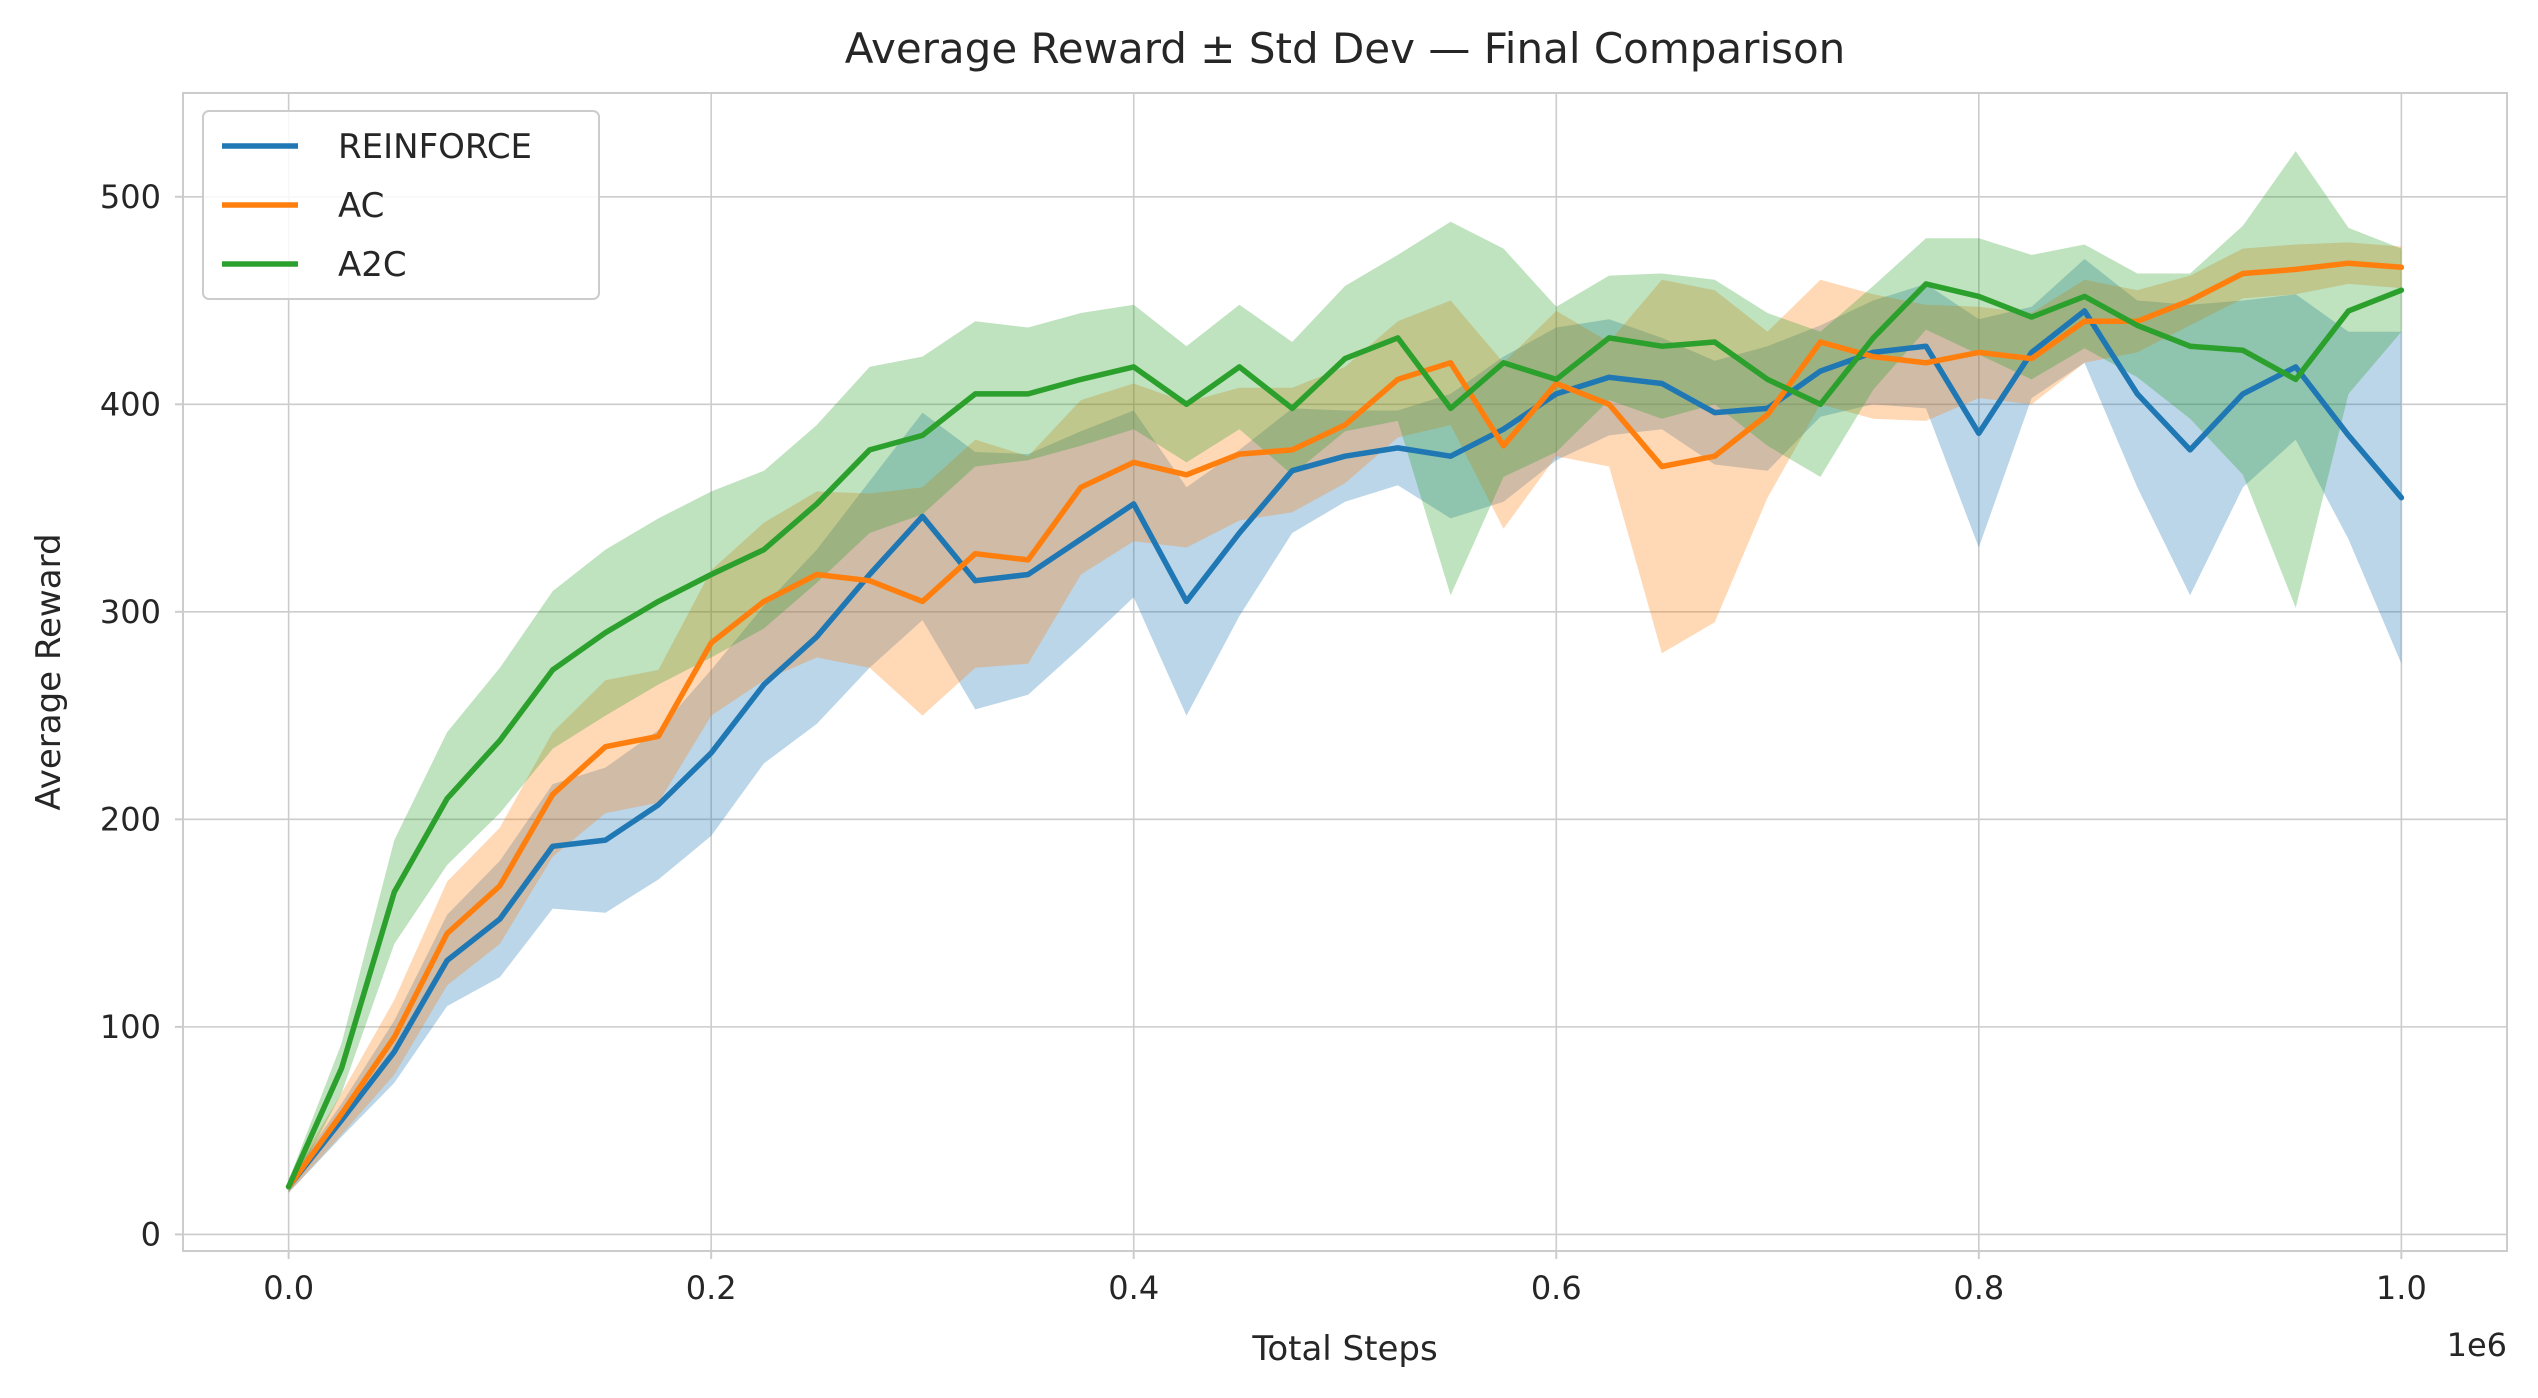  Describe the element at coordinates (130, 404) in the screenshot. I see `y-tick-label: 400` at that location.